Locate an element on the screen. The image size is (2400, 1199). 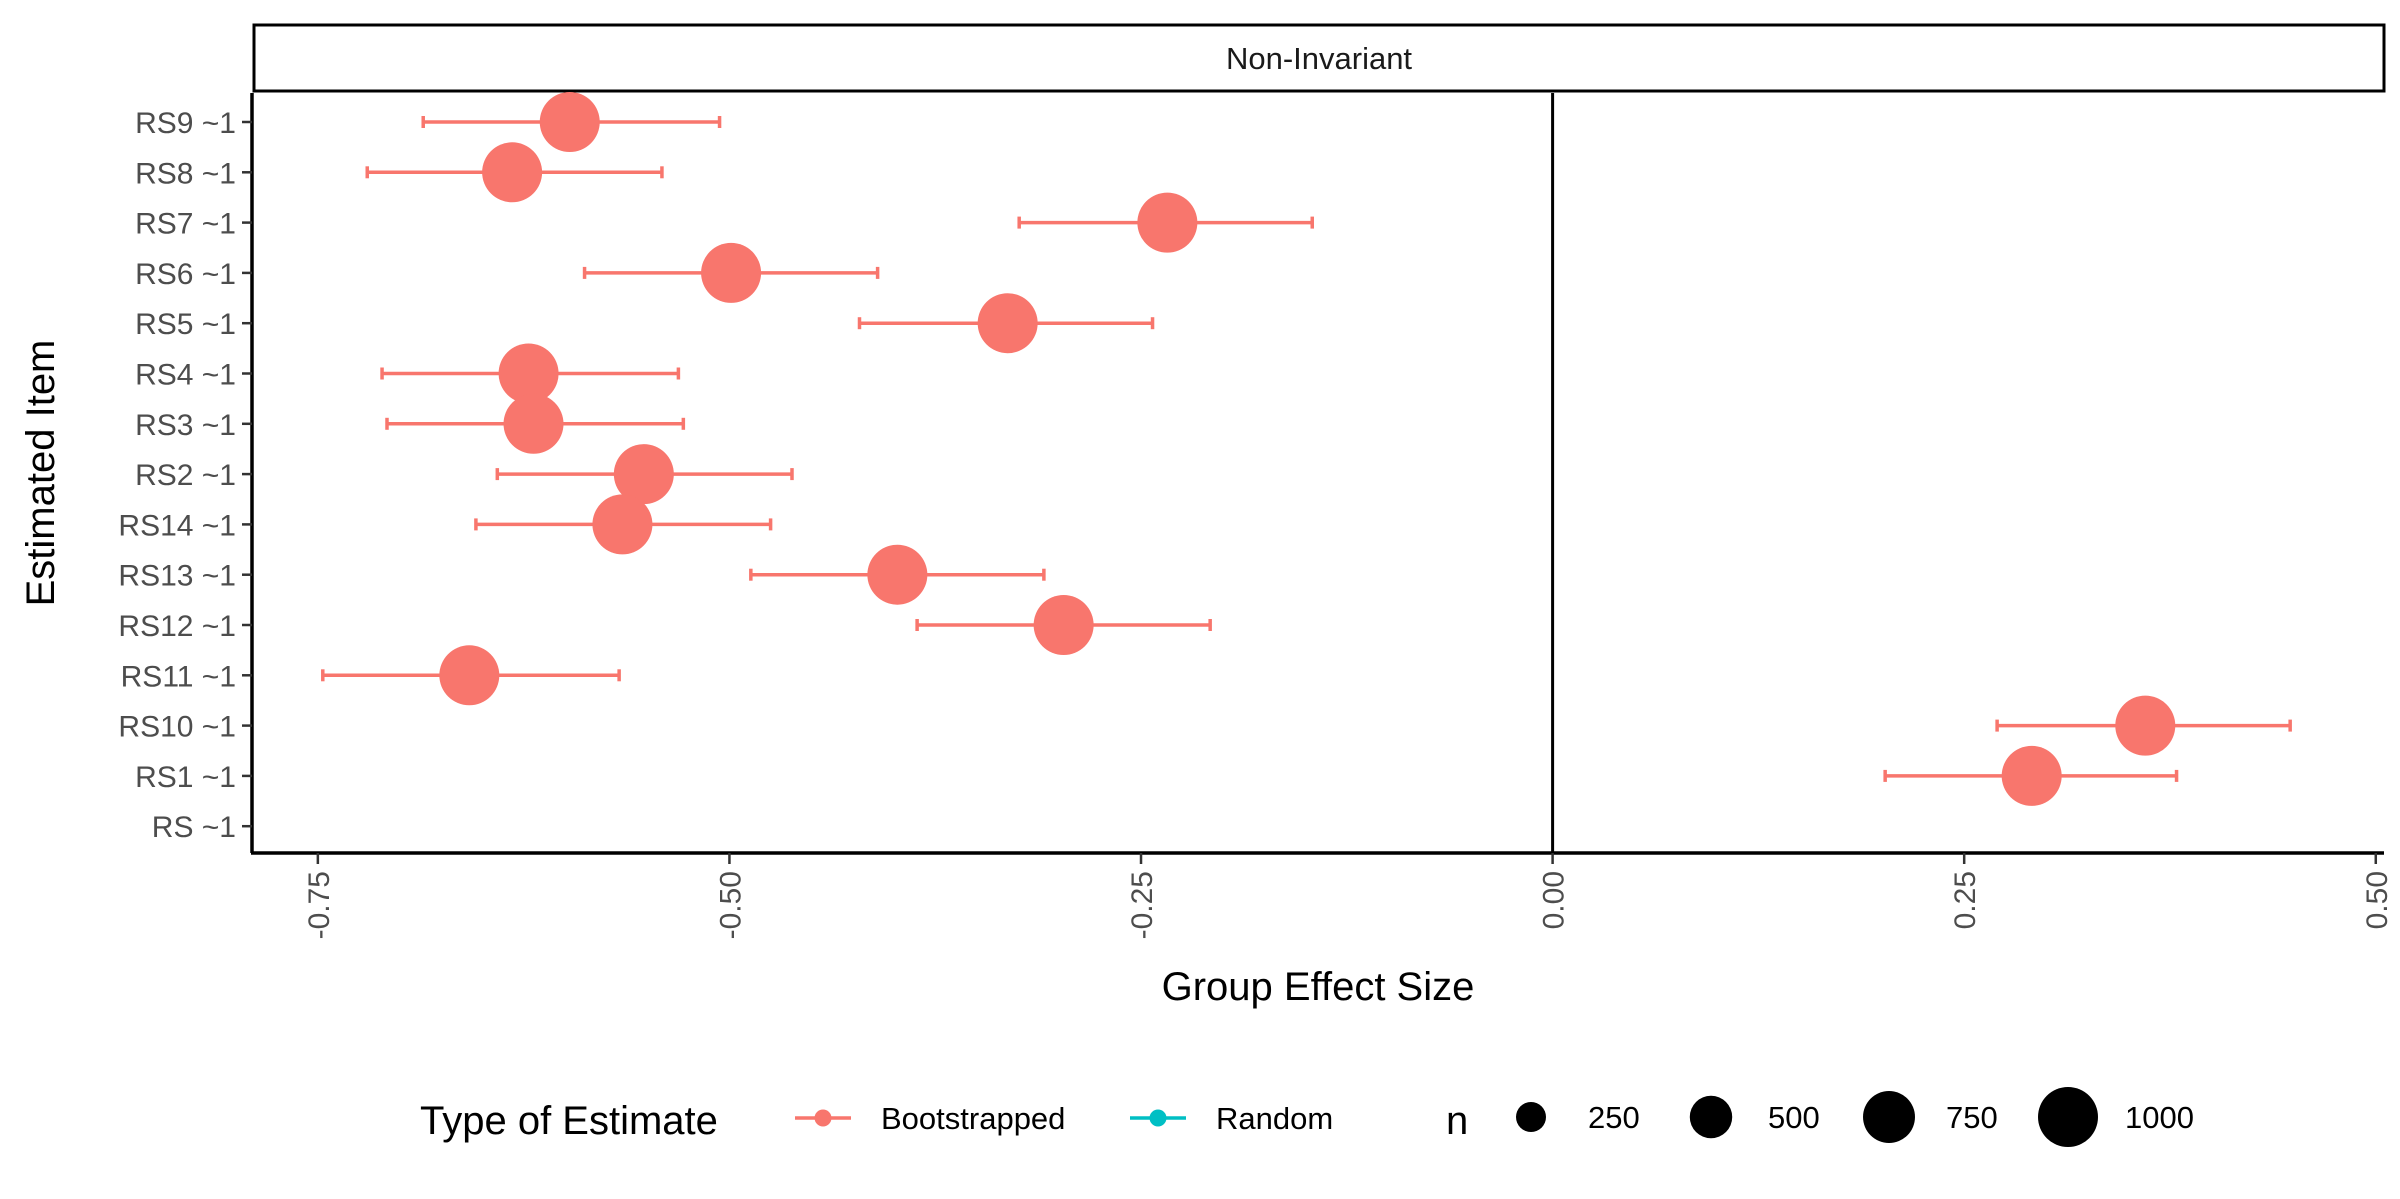
y-tick-label: RS5 ~1 is located at coordinates (185, 324).